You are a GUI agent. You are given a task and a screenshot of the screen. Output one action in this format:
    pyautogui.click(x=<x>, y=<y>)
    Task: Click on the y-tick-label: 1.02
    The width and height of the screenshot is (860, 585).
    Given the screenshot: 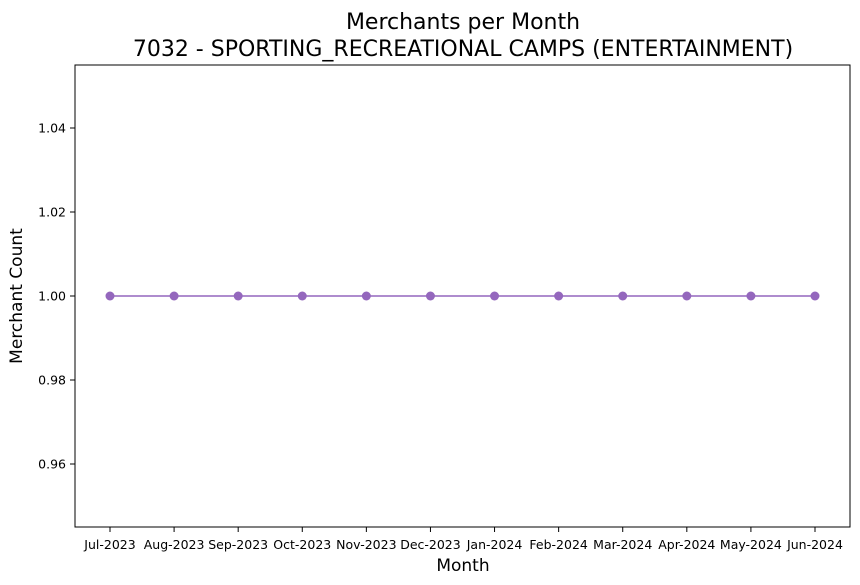 What is the action you would take?
    pyautogui.click(x=52, y=212)
    